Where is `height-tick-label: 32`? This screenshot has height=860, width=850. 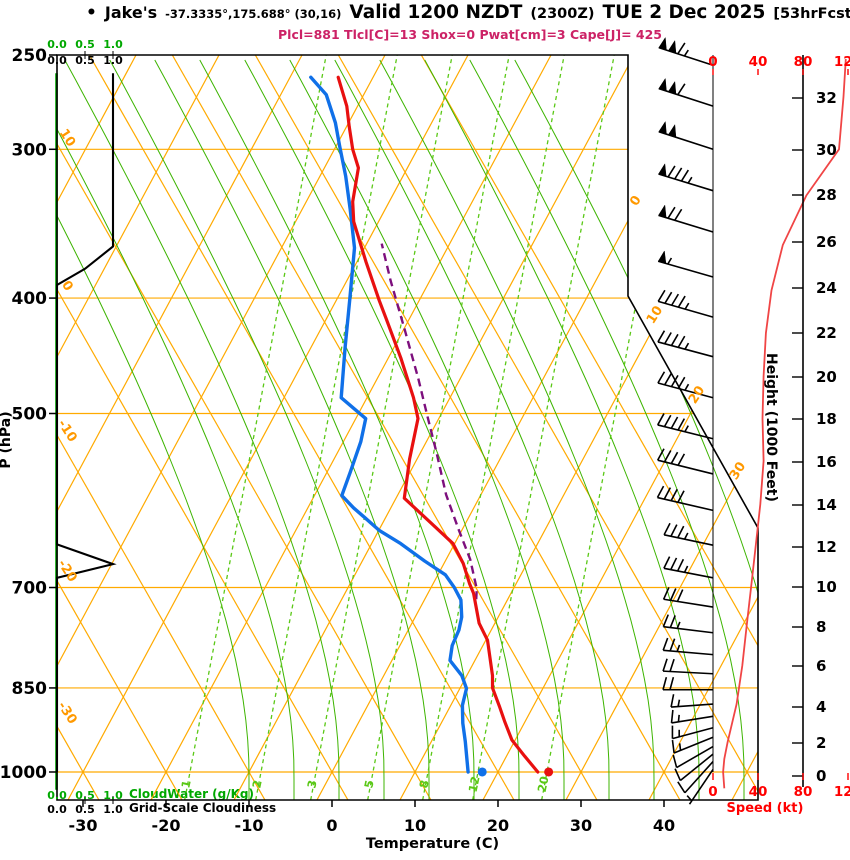
height-tick-label: 32 is located at coordinates (826, 98).